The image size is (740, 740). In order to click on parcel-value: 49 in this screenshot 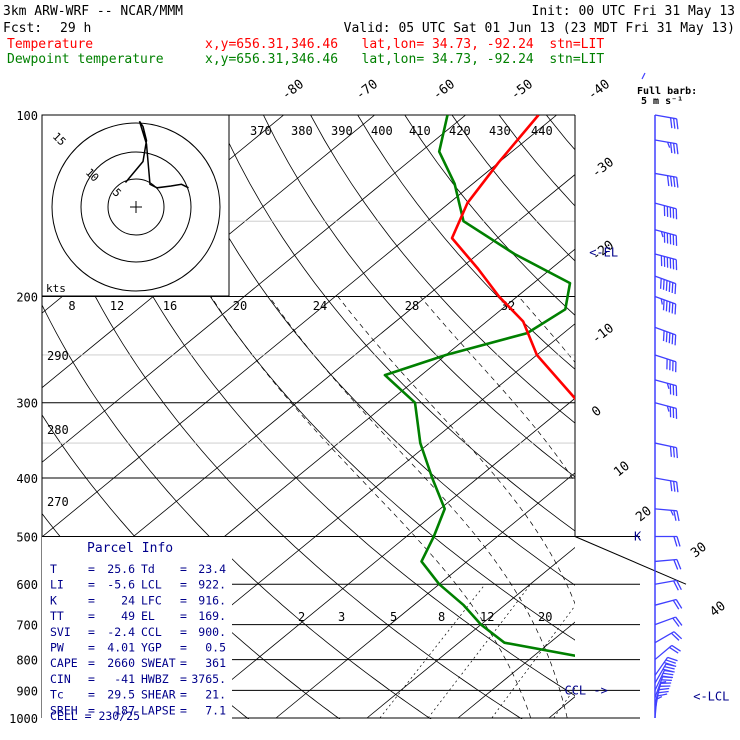, I will do `click(128, 616)`.